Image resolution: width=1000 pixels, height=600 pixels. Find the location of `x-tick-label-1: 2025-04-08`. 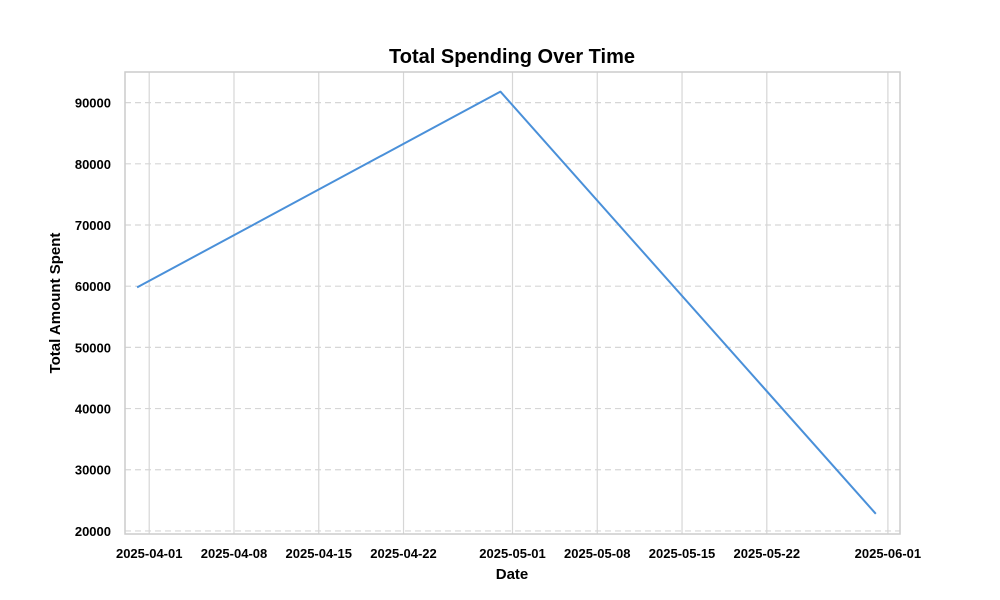

x-tick-label-1: 2025-04-08 is located at coordinates (234, 553).